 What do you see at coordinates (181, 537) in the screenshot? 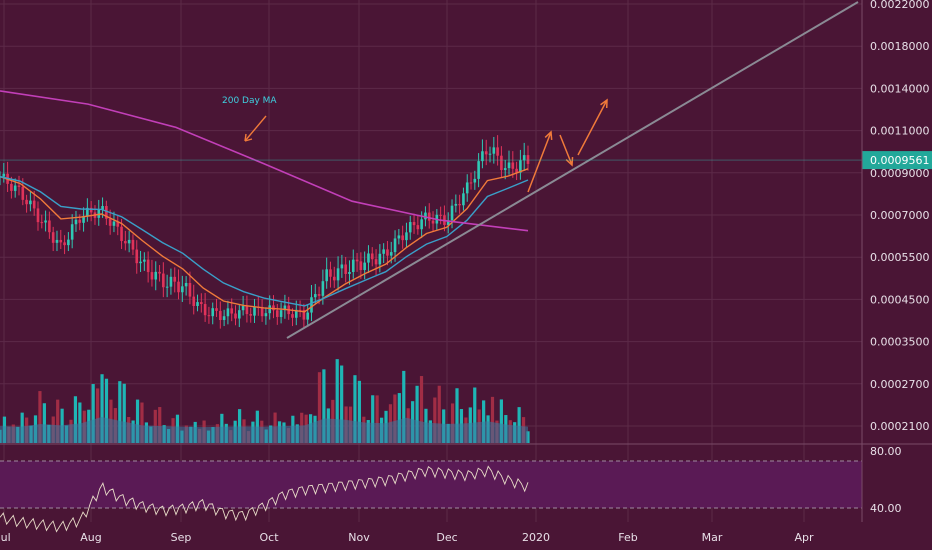
I see `x-tick-label: Sep` at bounding box center [181, 537].